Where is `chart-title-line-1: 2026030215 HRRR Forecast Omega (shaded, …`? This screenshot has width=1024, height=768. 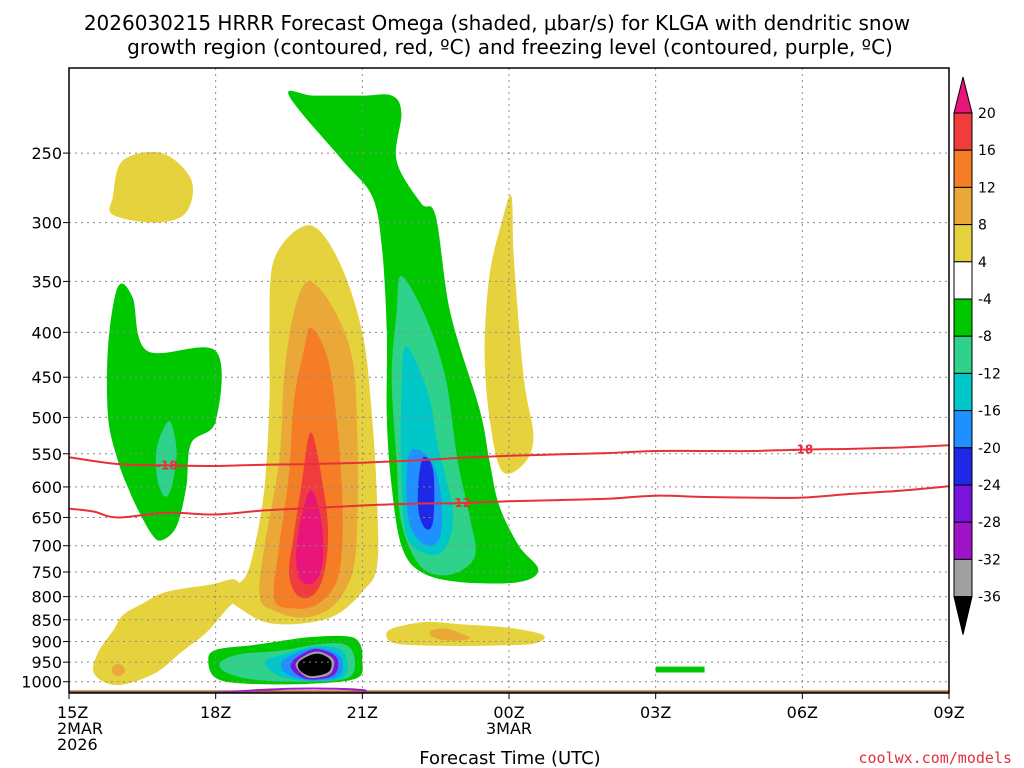 chart-title-line-1: 2026030215 HRRR Forecast Omega (shaded, … is located at coordinates (497, 23).